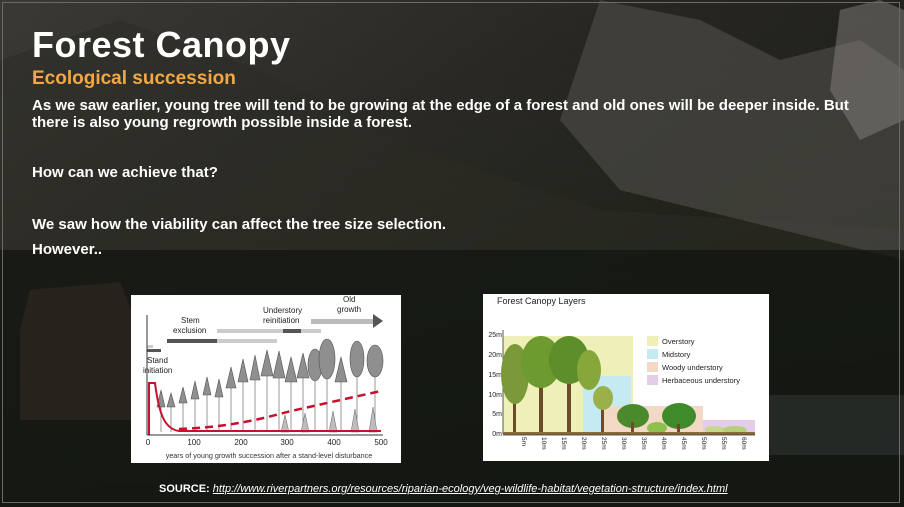 The height and width of the screenshot is (507, 904). What do you see at coordinates (381, 442) in the screenshot?
I see `x-tick-500: 500` at bounding box center [381, 442].